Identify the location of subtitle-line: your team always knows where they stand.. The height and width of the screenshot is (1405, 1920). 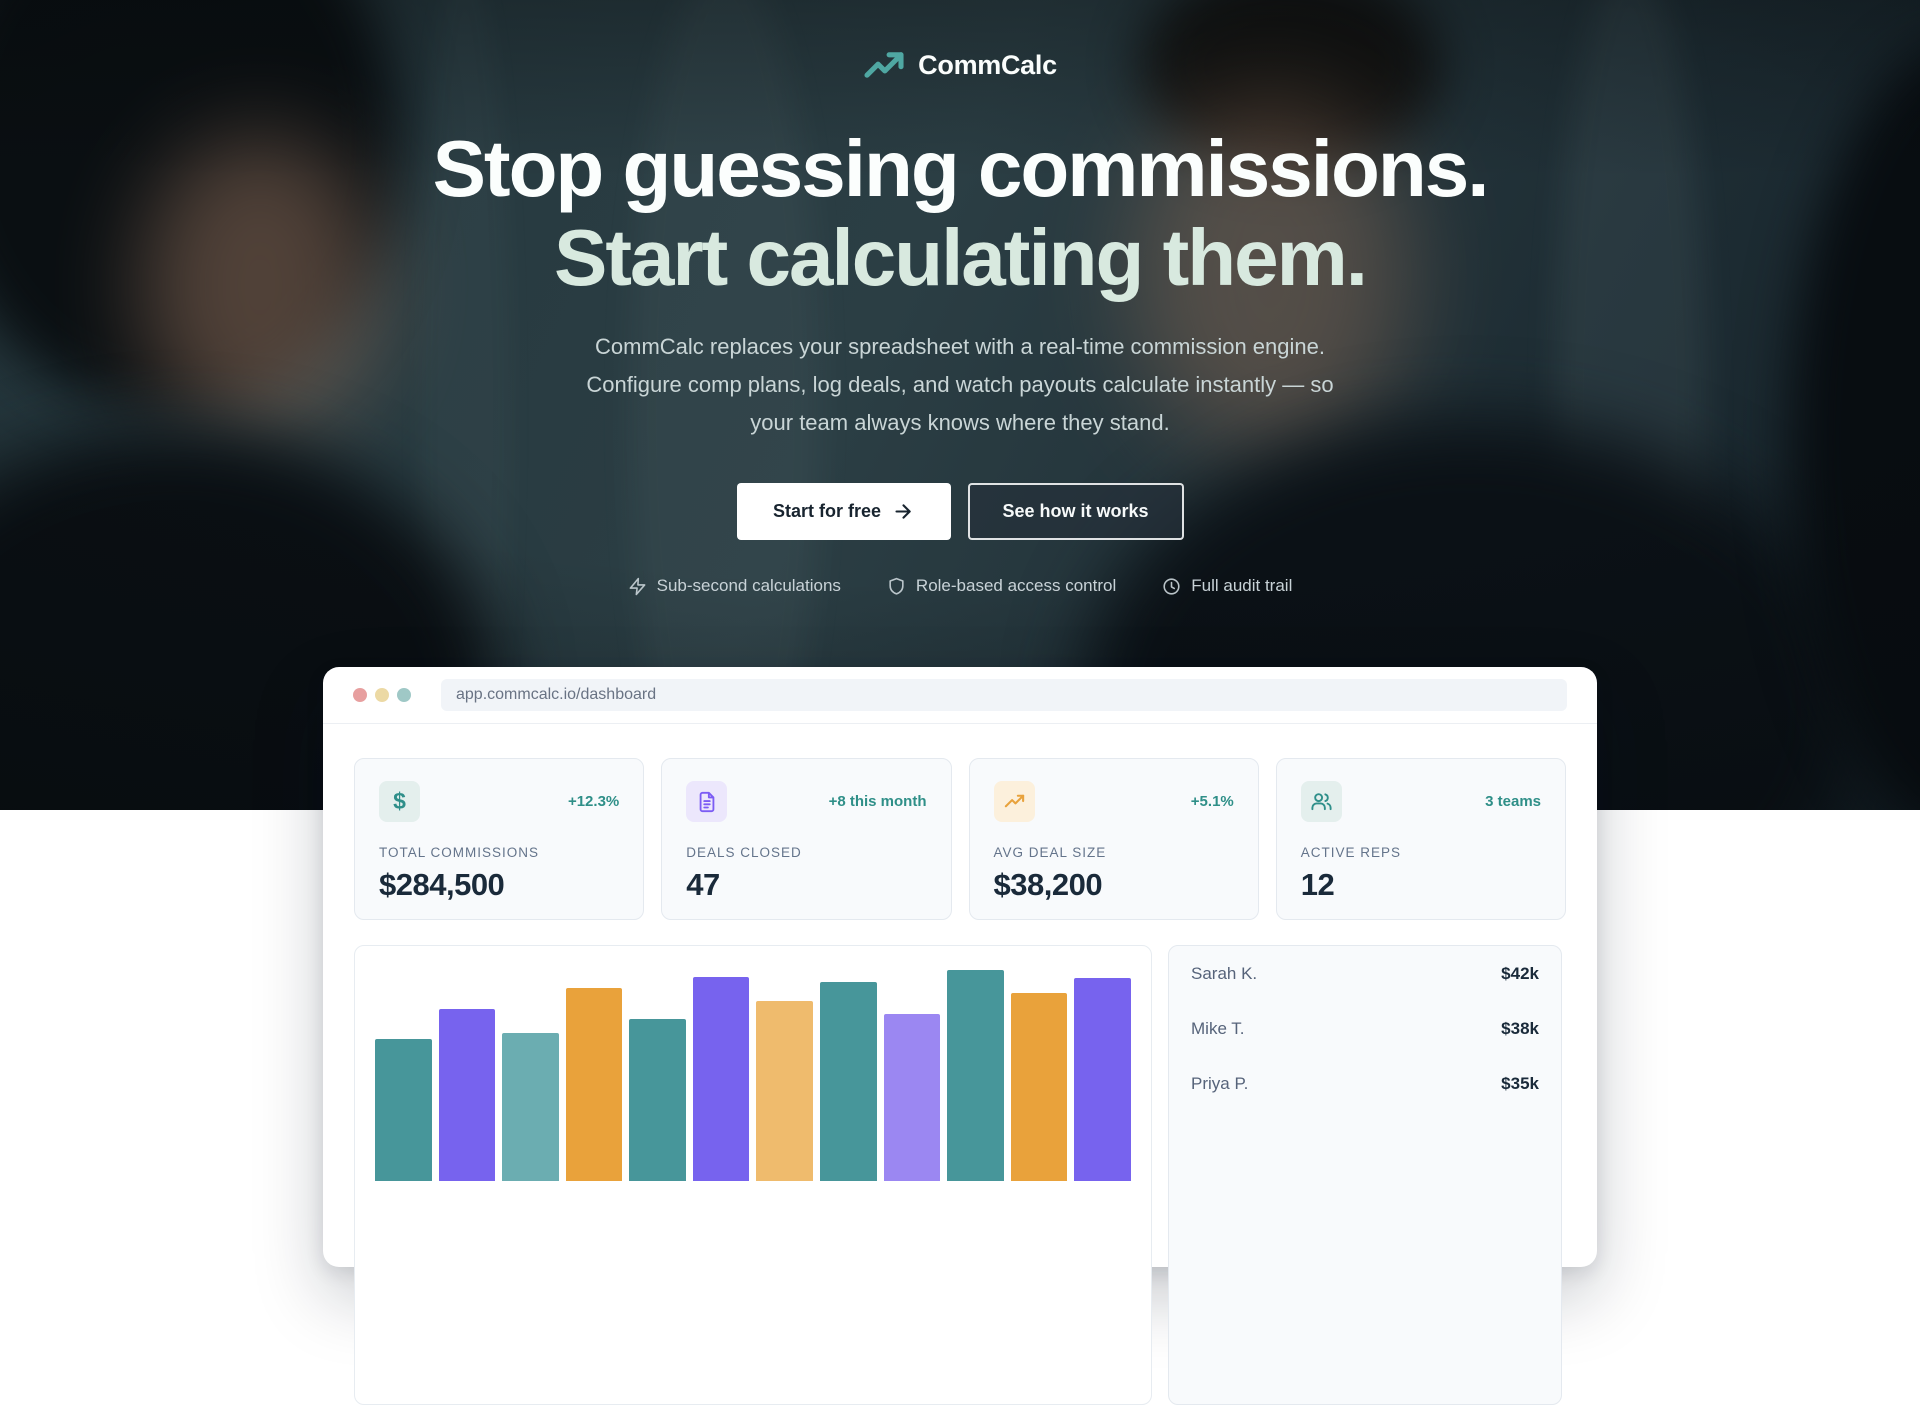
(960, 422).